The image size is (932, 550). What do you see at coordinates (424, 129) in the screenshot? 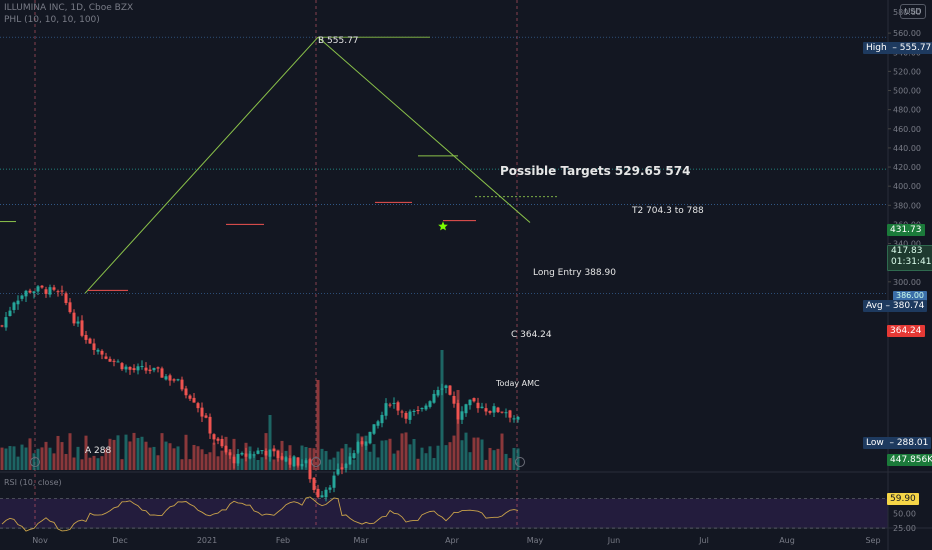
I see `trend-line-bc` at bounding box center [424, 129].